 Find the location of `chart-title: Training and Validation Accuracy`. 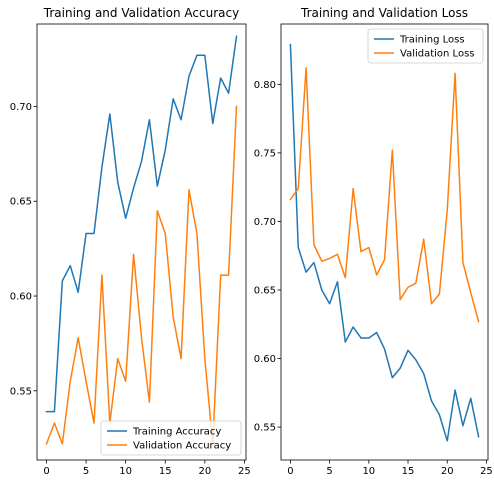

chart-title: Training and Validation Accuracy is located at coordinates (141, 13).